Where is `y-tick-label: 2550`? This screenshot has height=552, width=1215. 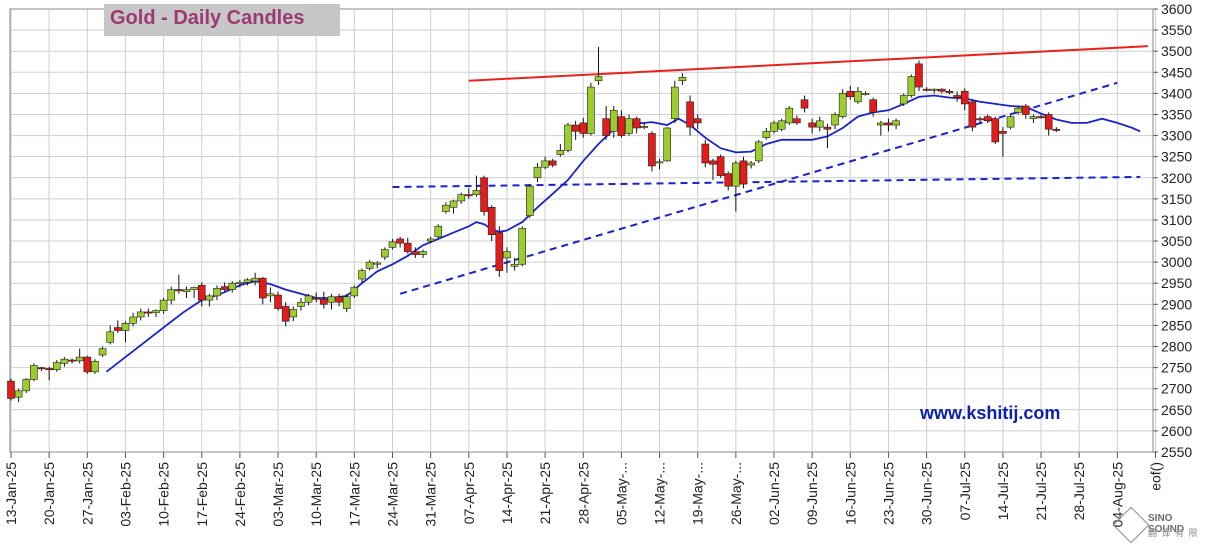
y-tick-label: 2550 is located at coordinates (1176, 452).